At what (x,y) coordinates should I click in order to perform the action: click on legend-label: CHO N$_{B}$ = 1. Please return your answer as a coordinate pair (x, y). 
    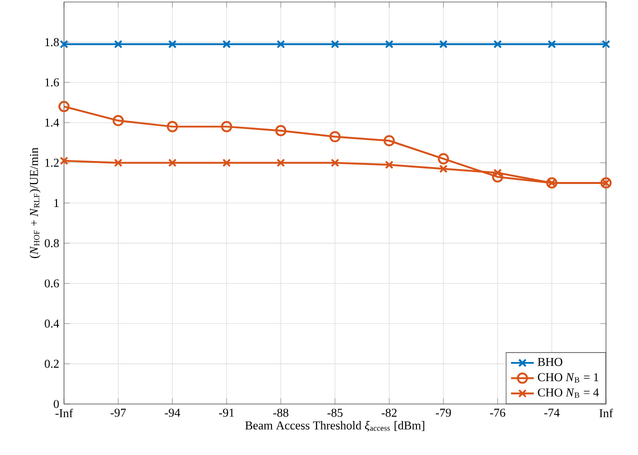
    Looking at the image, I should click on (568, 377).